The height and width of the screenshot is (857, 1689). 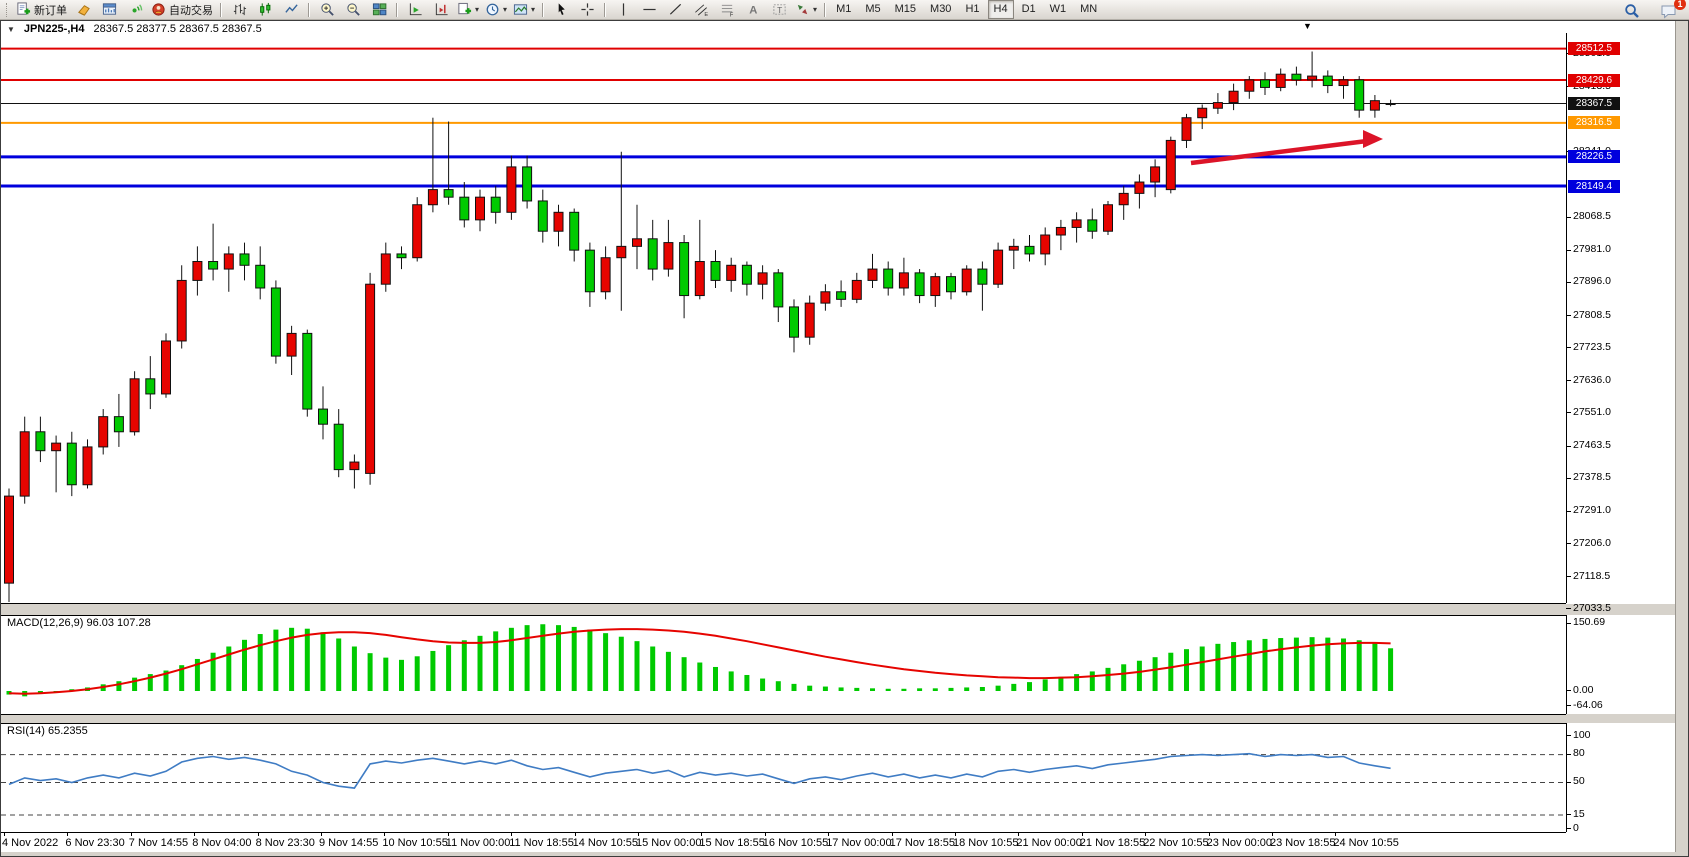 I want to click on tile-windows-icon, so click(x=379, y=9).